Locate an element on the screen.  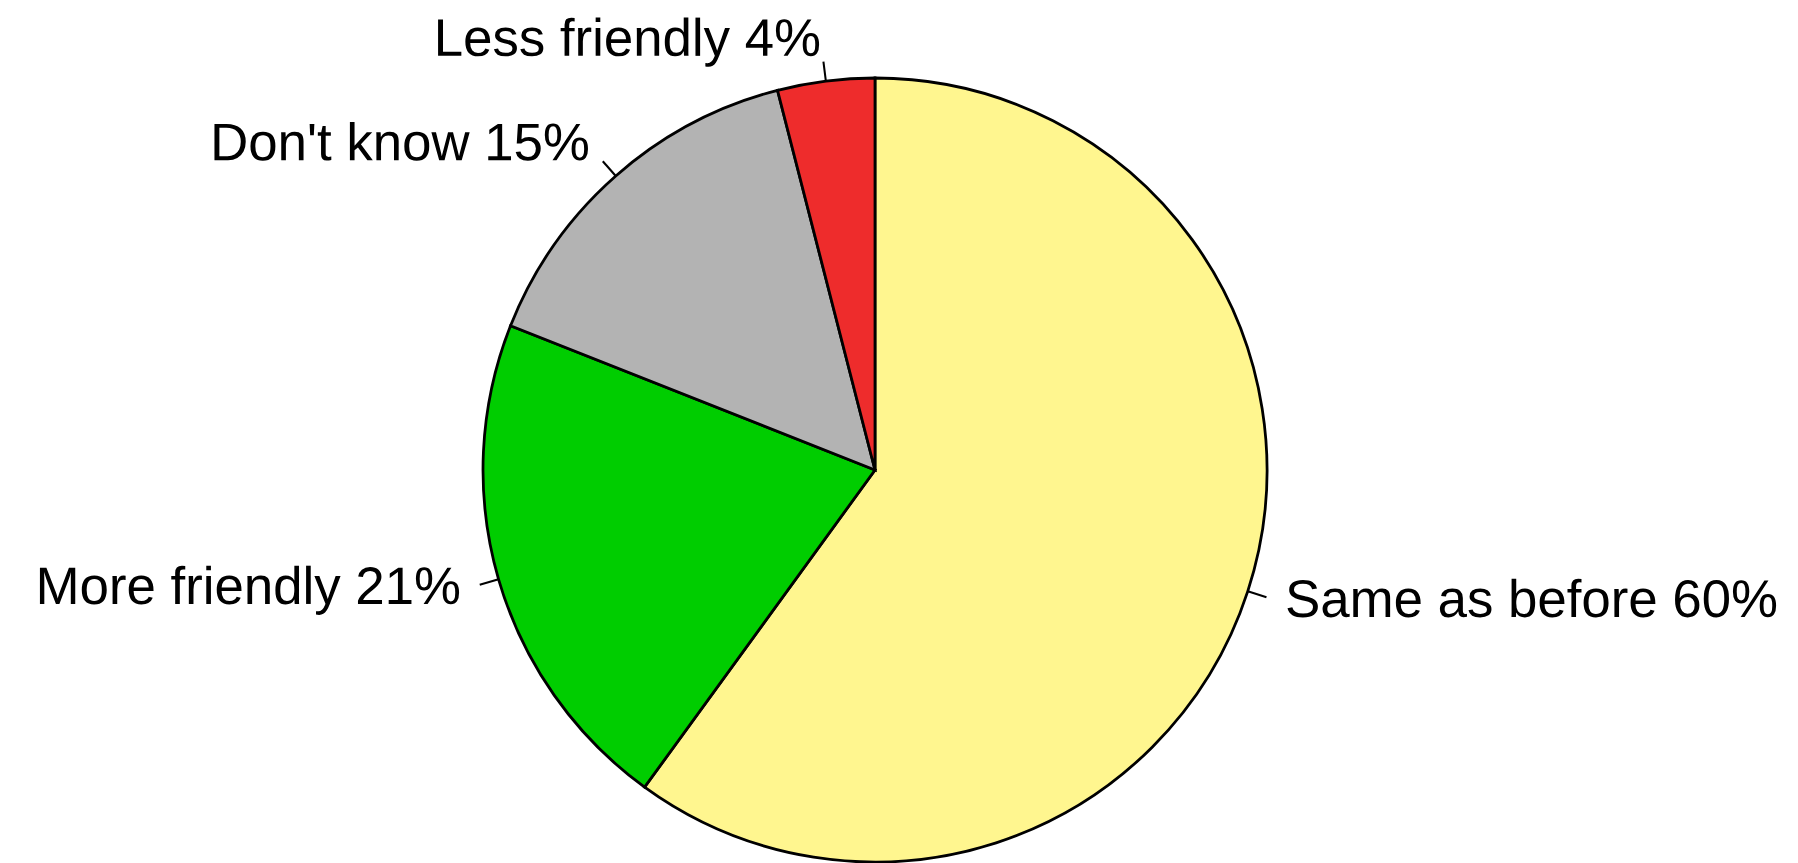
slice-label: Same as before 60% is located at coordinates (1532, 598).